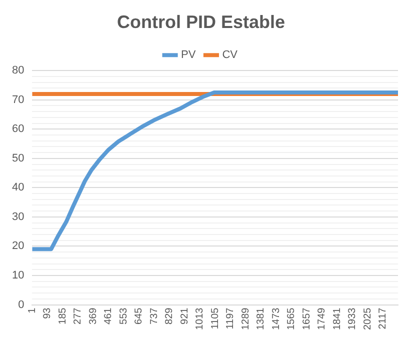 The width and height of the screenshot is (410, 337). I want to click on x-tick-label: 93, so click(48, 313).